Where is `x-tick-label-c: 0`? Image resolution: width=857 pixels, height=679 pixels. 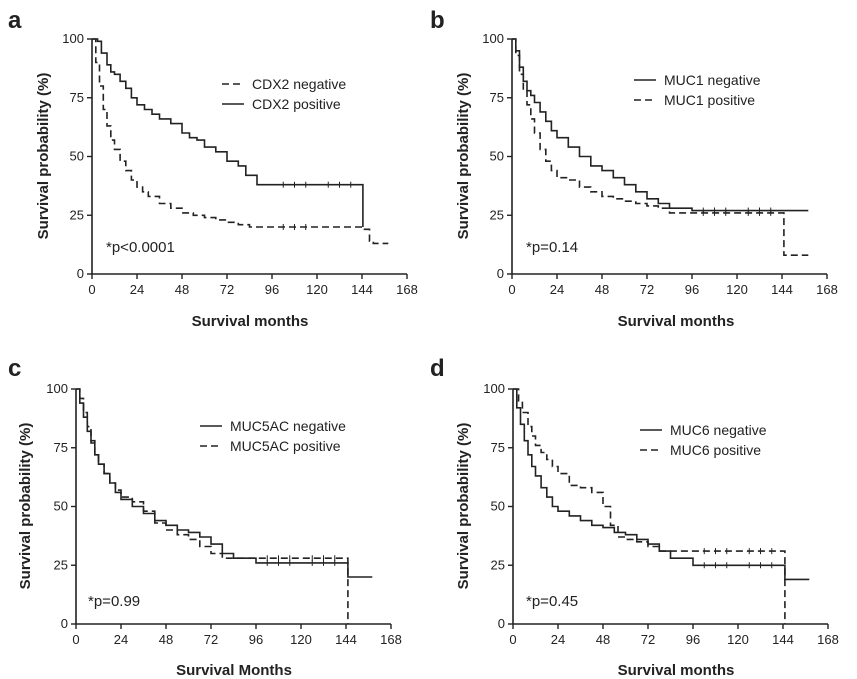
x-tick-label-c: 0 is located at coordinates (75, 639).